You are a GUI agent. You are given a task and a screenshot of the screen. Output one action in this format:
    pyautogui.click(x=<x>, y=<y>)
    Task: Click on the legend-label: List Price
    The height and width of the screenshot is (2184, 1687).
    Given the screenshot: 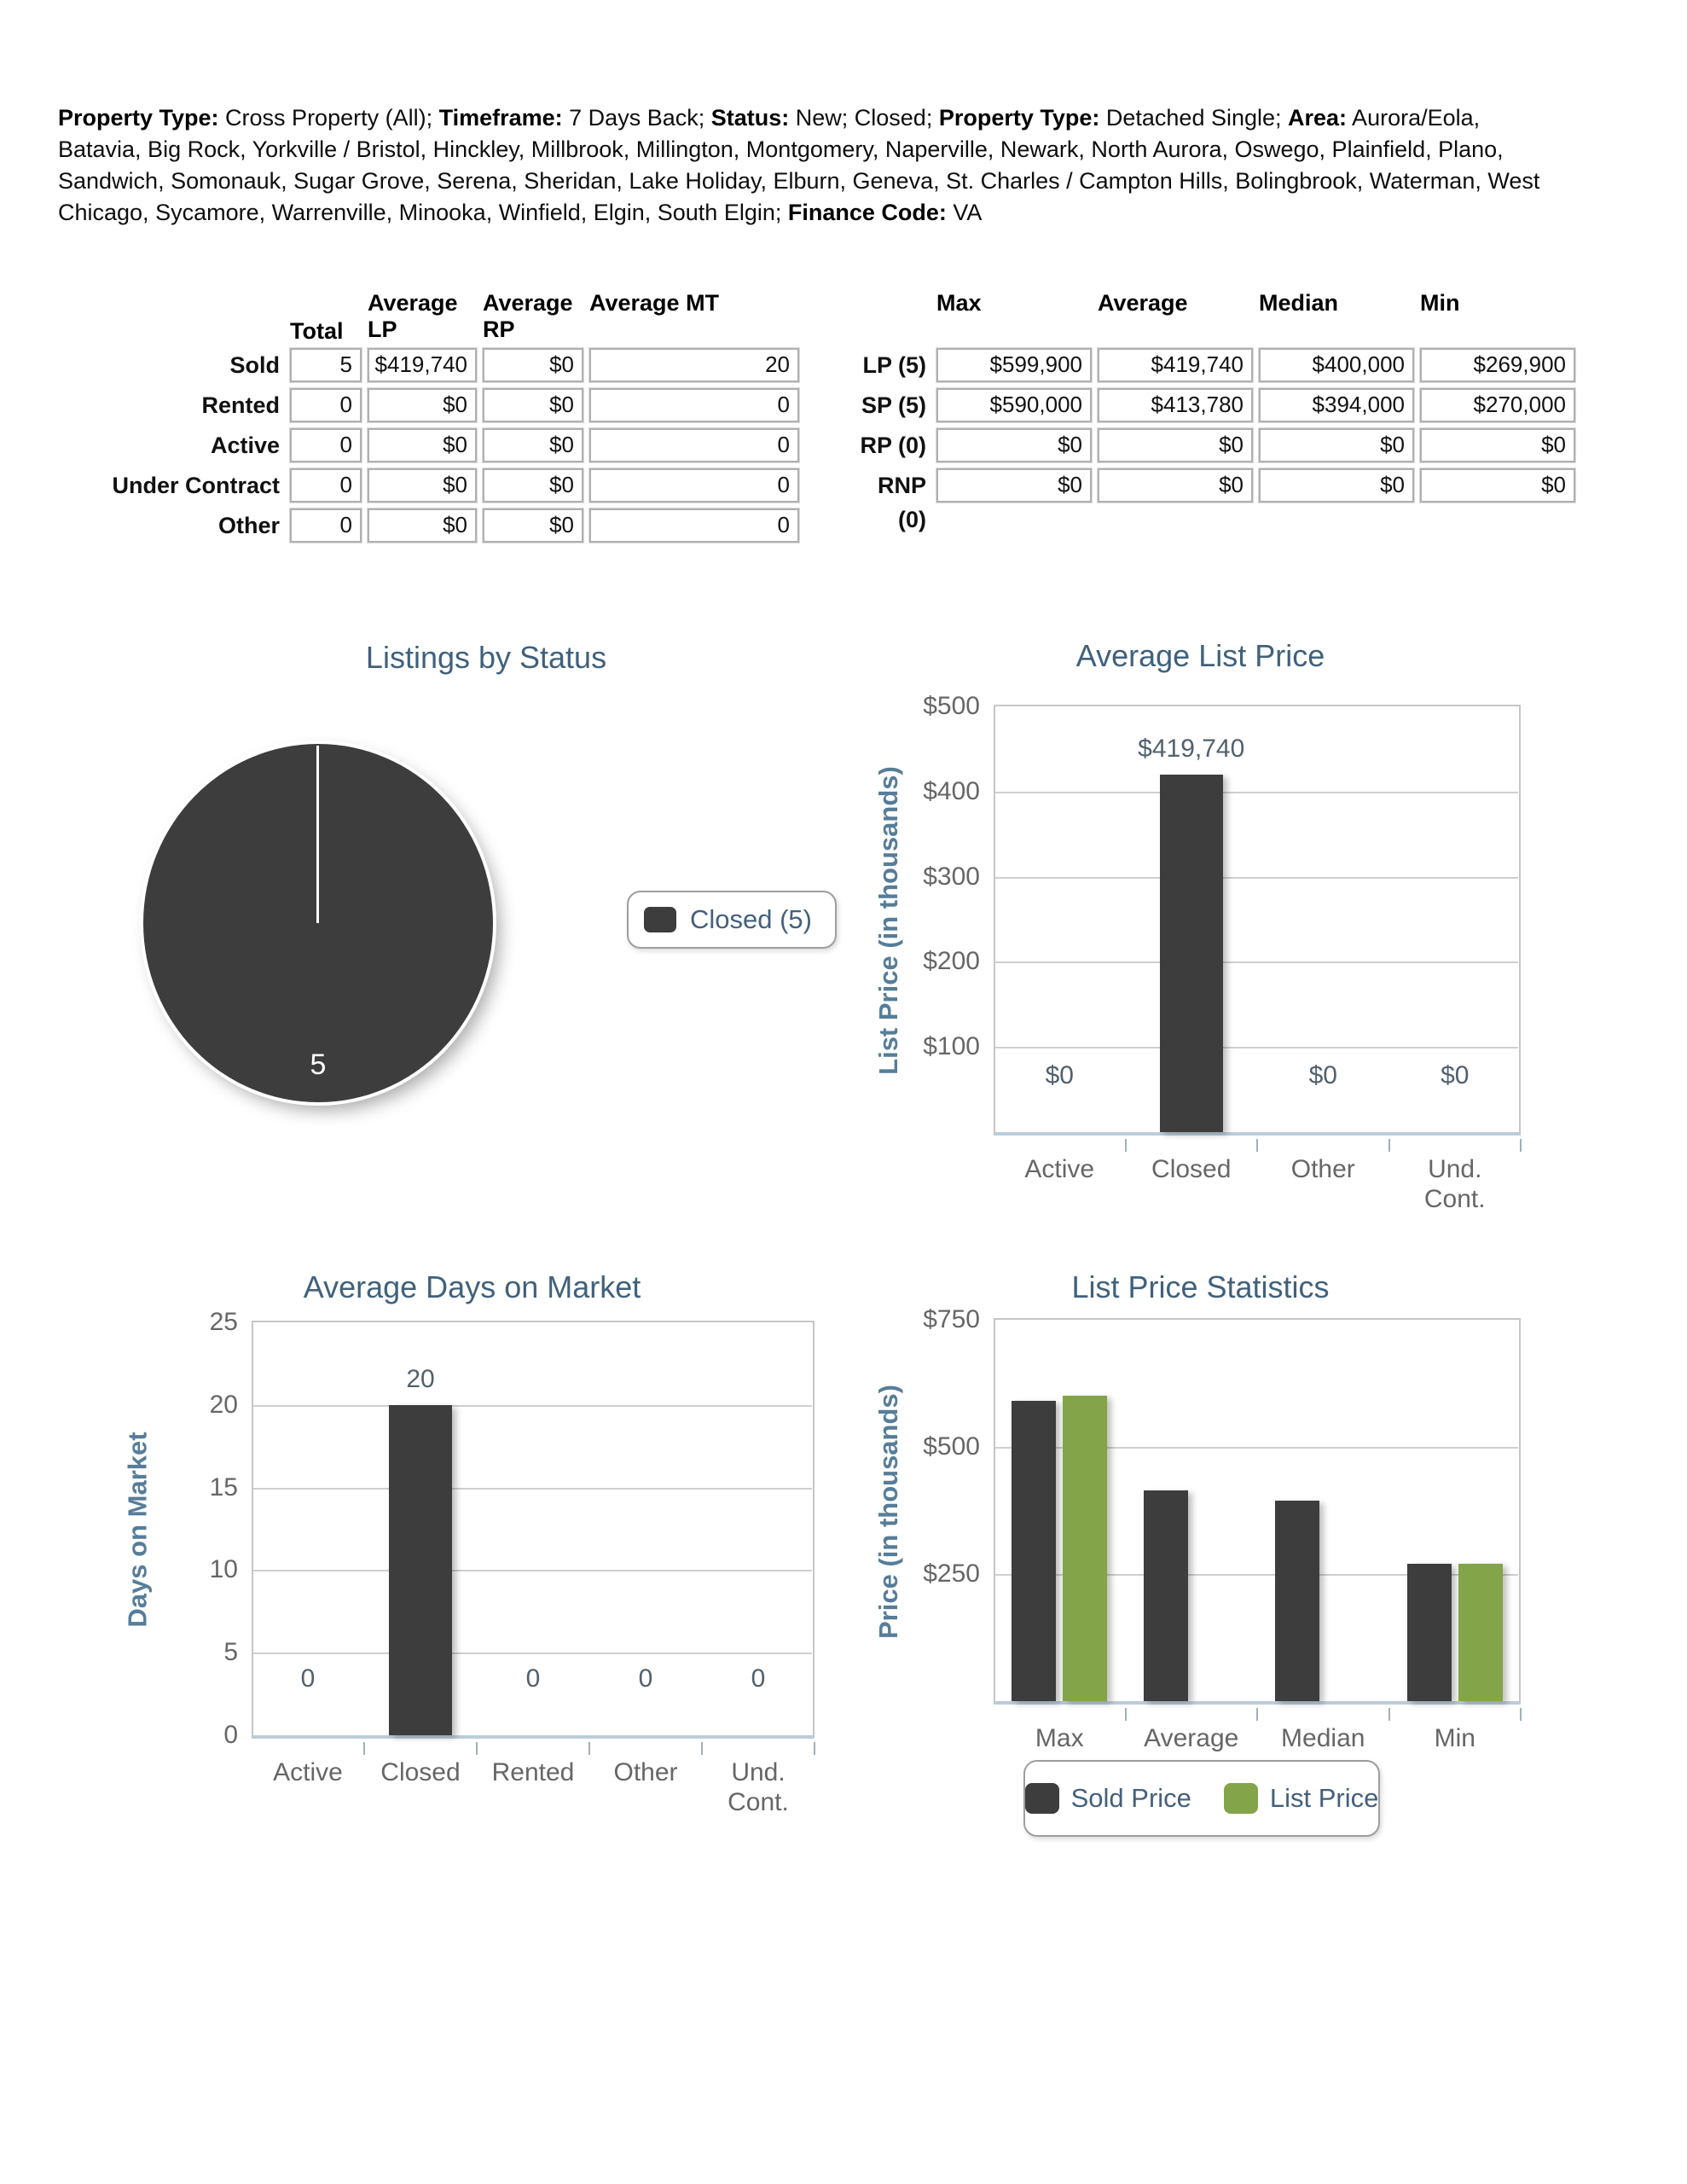 What is the action you would take?
    pyautogui.click(x=1324, y=1798)
    